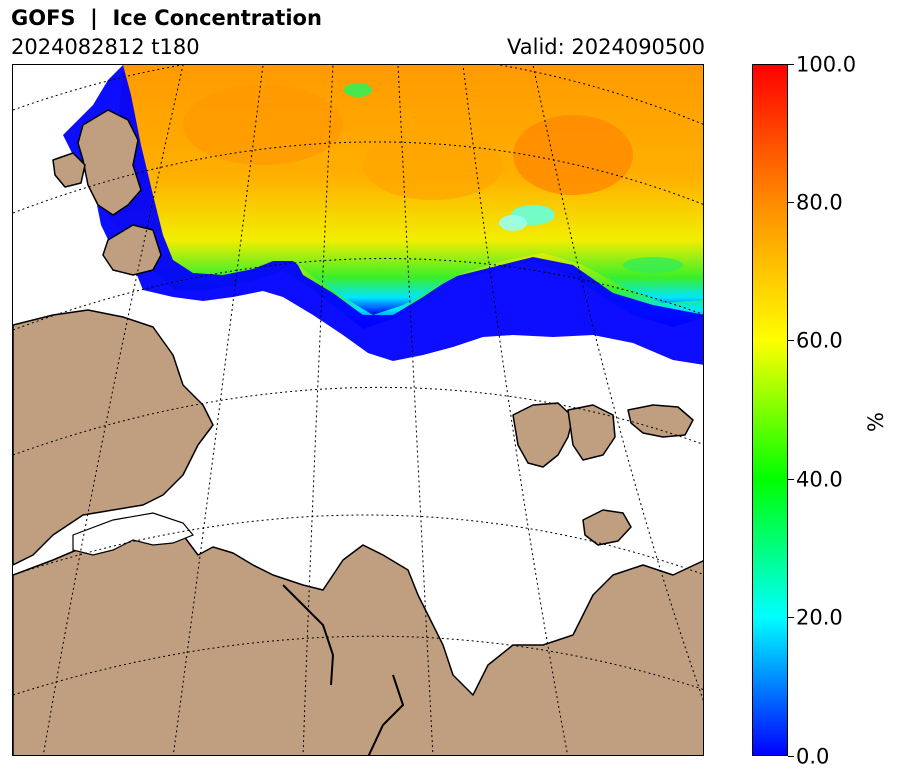  Describe the element at coordinates (770, 410) in the screenshot. I see `colorbar` at that location.